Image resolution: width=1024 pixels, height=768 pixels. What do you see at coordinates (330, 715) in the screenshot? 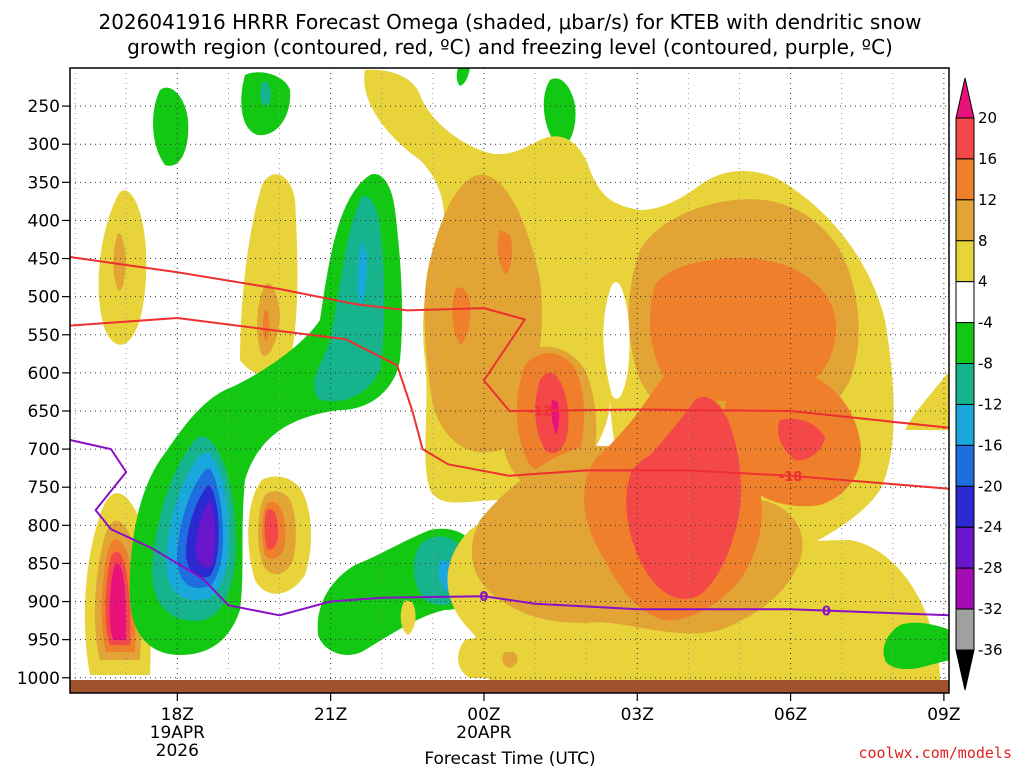
I see `x-tick-label: 21Z` at bounding box center [330, 715].